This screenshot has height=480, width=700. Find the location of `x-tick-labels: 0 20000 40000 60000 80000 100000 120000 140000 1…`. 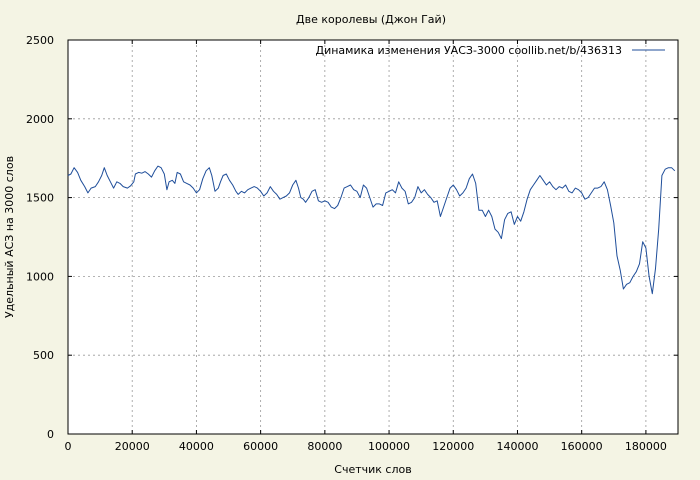

x-tick-labels: 0 20000 40000 60000 80000 100000 120000 140000 1… is located at coordinates (366, 446).